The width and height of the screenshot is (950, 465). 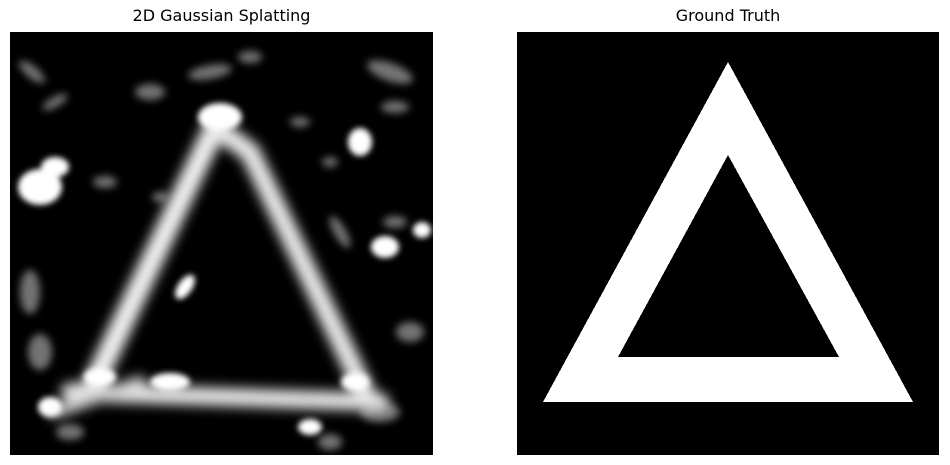 I want to click on right-panel-title: Ground Truth, so click(x=728, y=15).